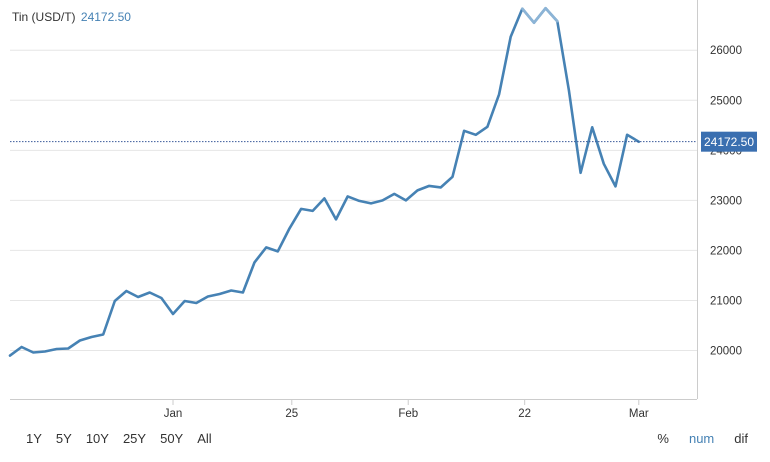 The width and height of the screenshot is (770, 462). What do you see at coordinates (726, 51) in the screenshot?
I see `y-tick-label: 26000` at bounding box center [726, 51].